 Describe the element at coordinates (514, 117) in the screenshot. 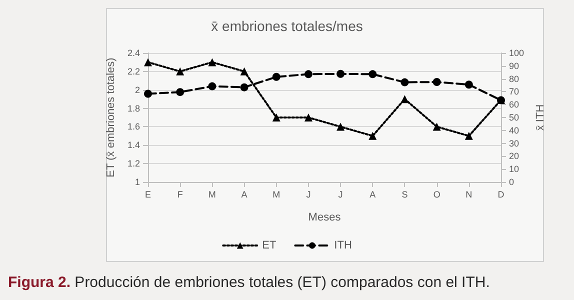

I see `y2-tick-label: 50` at that location.